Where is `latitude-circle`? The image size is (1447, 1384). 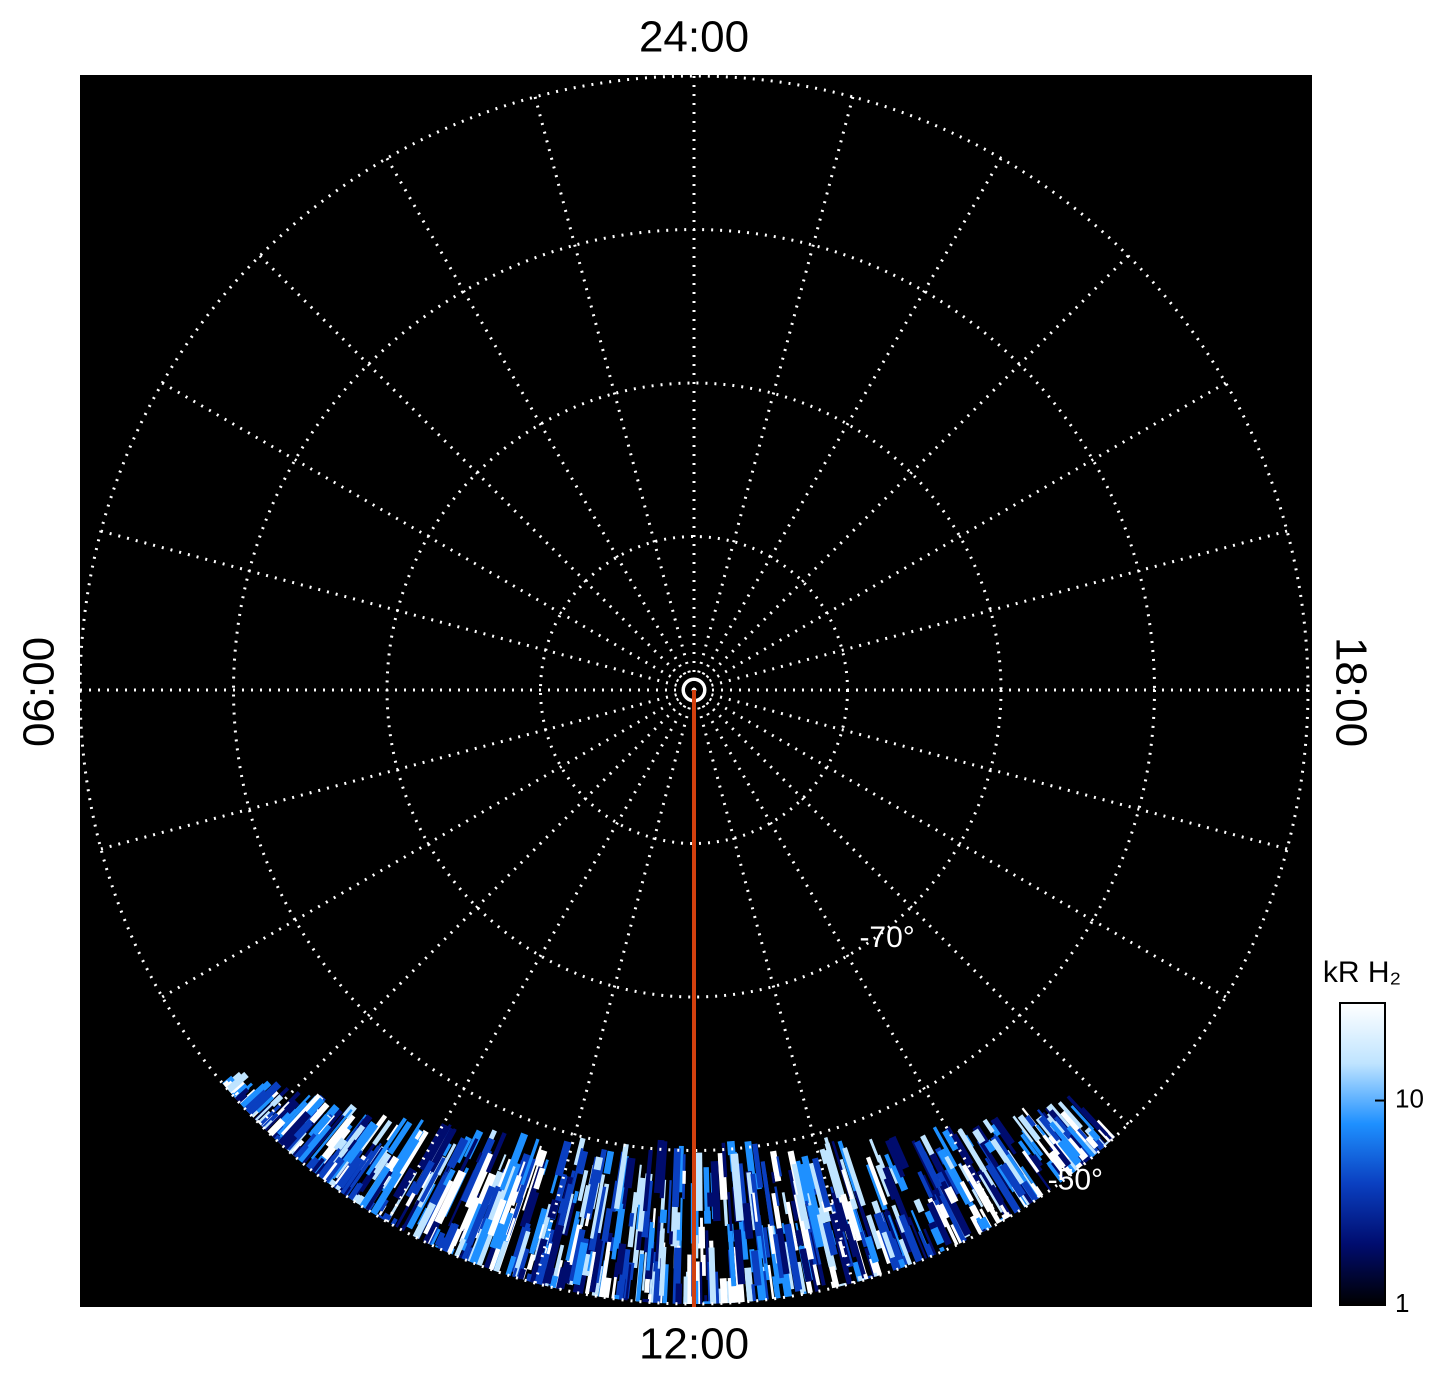 latitude-circle is located at coordinates (694, 690).